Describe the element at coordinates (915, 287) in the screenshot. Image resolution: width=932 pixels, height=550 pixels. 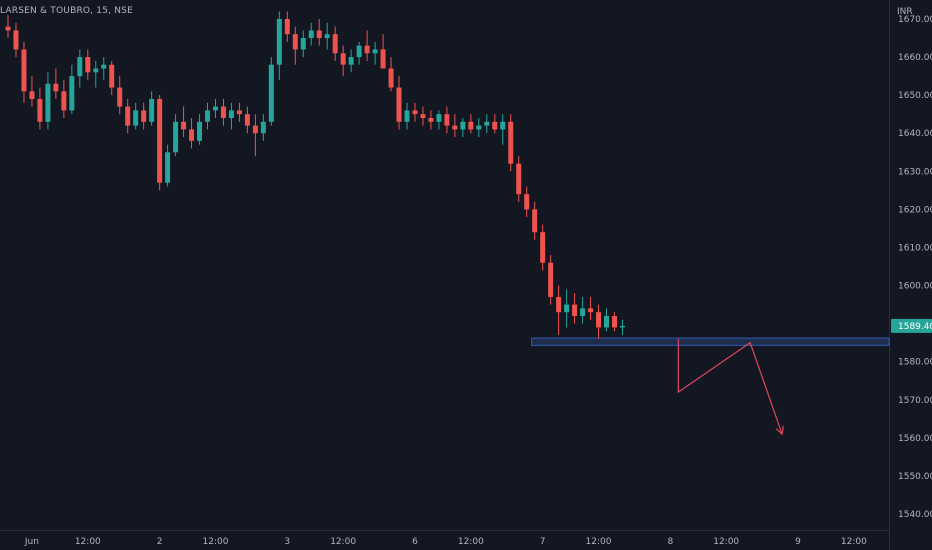
I see `y-tick-label: 1600.00` at that location.